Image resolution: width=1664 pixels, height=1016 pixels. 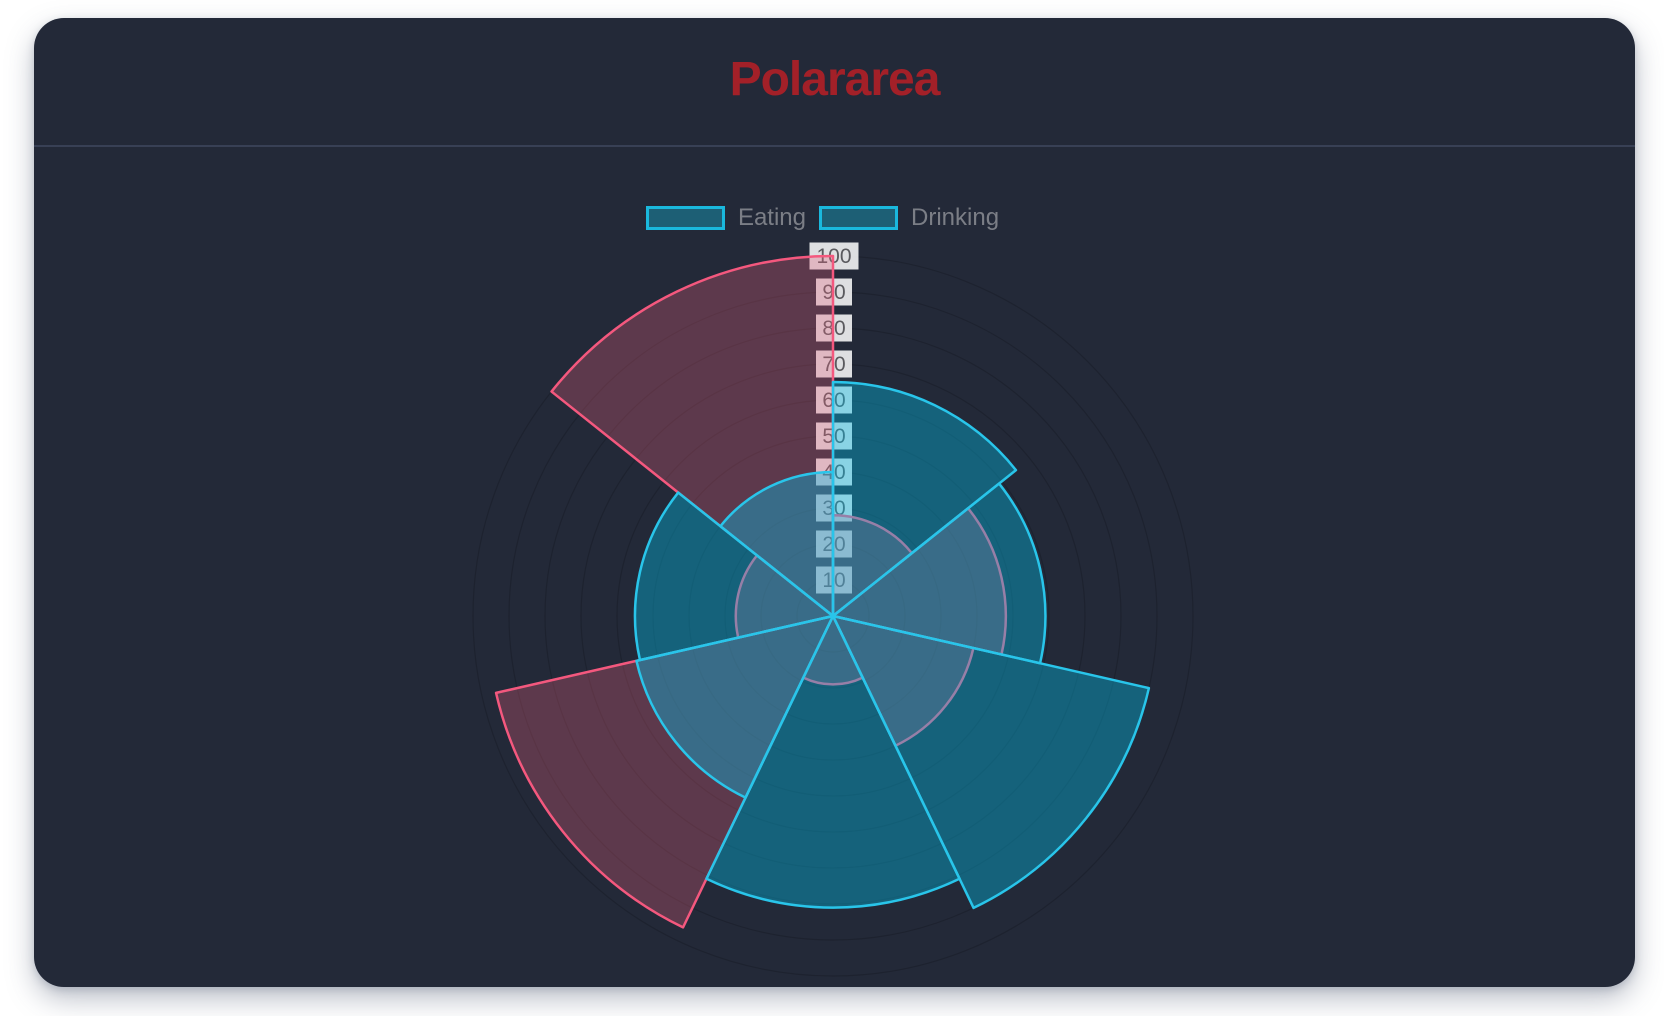 I want to click on chart-legend: Eating Drinking, so click(x=822, y=218).